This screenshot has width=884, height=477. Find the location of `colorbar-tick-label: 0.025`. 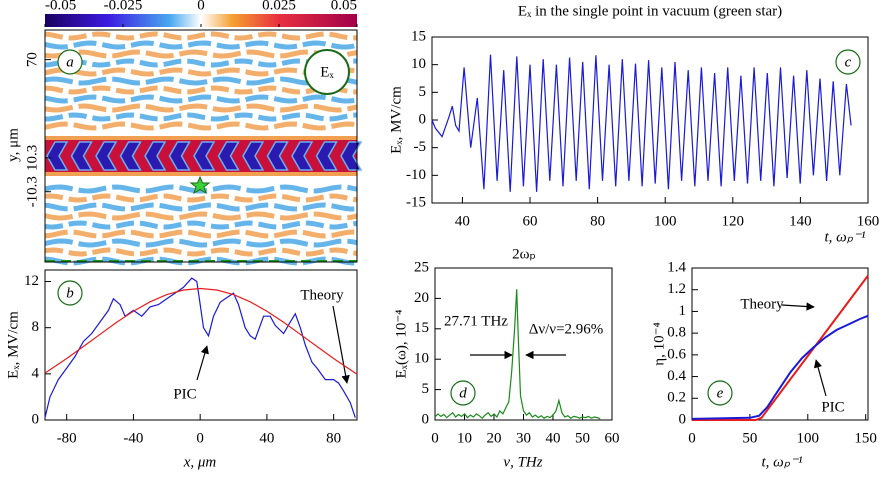

colorbar-tick-label: 0.025 is located at coordinates (279, 6).